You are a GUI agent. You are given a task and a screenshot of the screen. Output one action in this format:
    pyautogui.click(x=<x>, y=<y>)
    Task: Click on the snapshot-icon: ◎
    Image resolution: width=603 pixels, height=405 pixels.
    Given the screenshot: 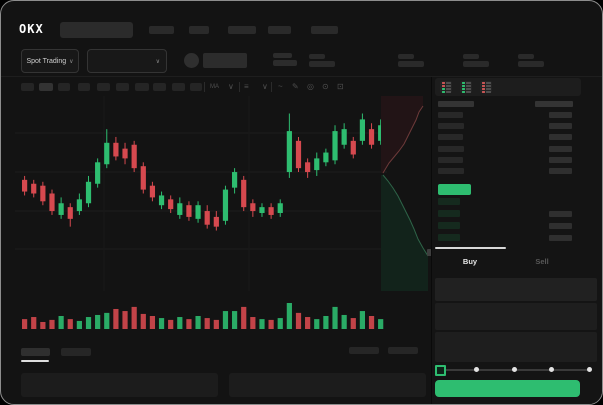 What is the action you would take?
    pyautogui.click(x=310, y=86)
    